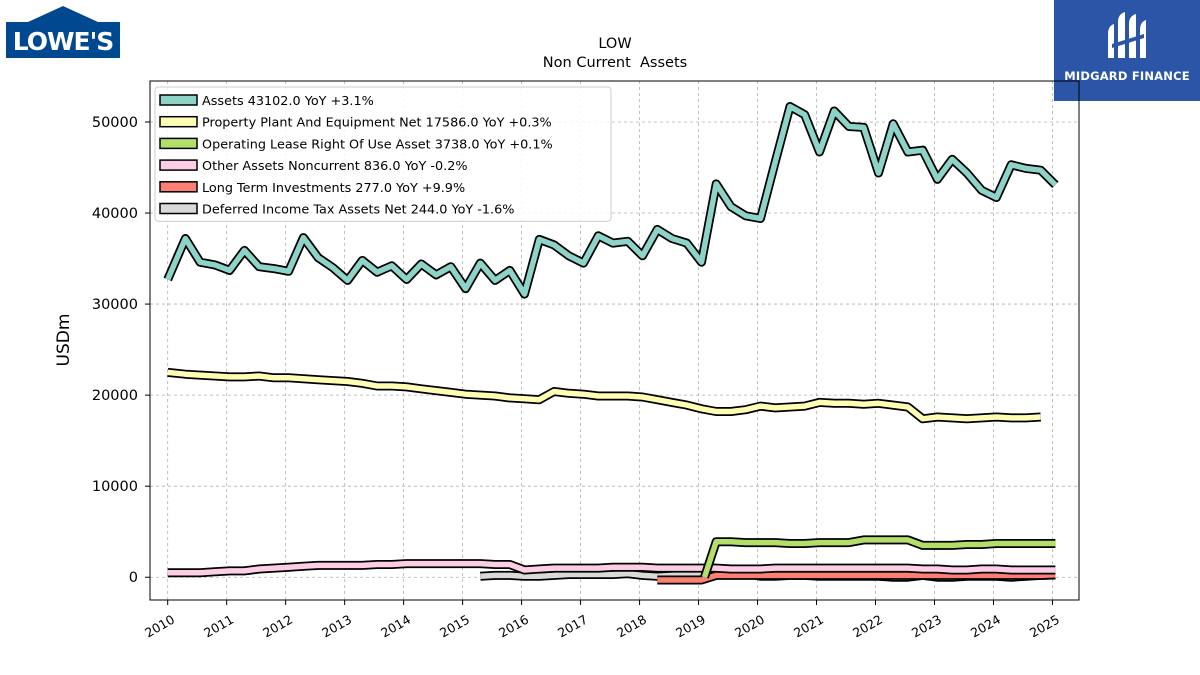 The image size is (1200, 675). Describe the element at coordinates (277, 626) in the screenshot. I see `x-tick-label: 2012` at that location.